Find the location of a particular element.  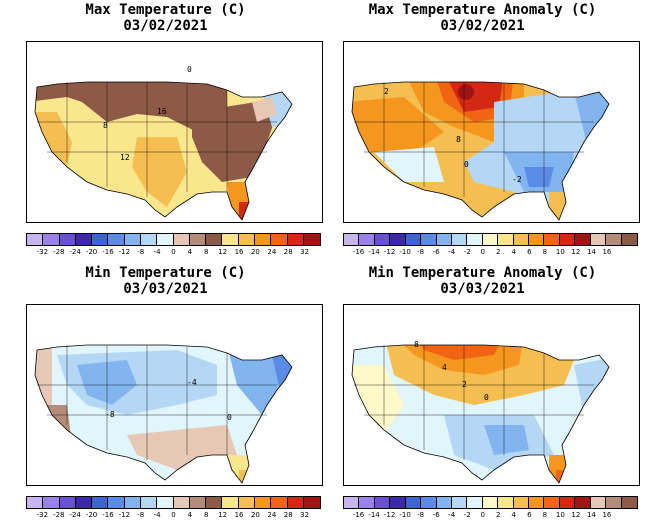

panel-date: 03/03/2021 is located at coordinates (165, 289).